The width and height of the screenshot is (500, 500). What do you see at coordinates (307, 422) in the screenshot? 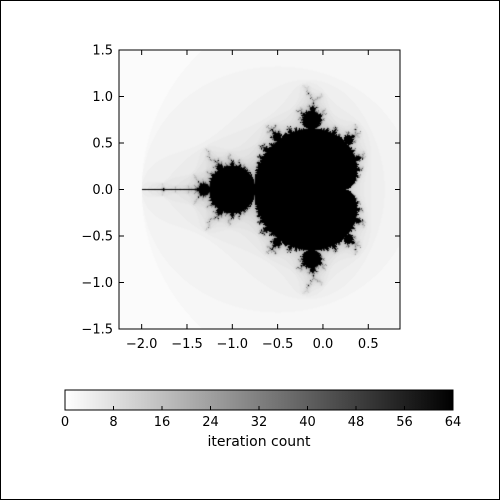
I see `colorbar-tick-label: 40` at bounding box center [307, 422].